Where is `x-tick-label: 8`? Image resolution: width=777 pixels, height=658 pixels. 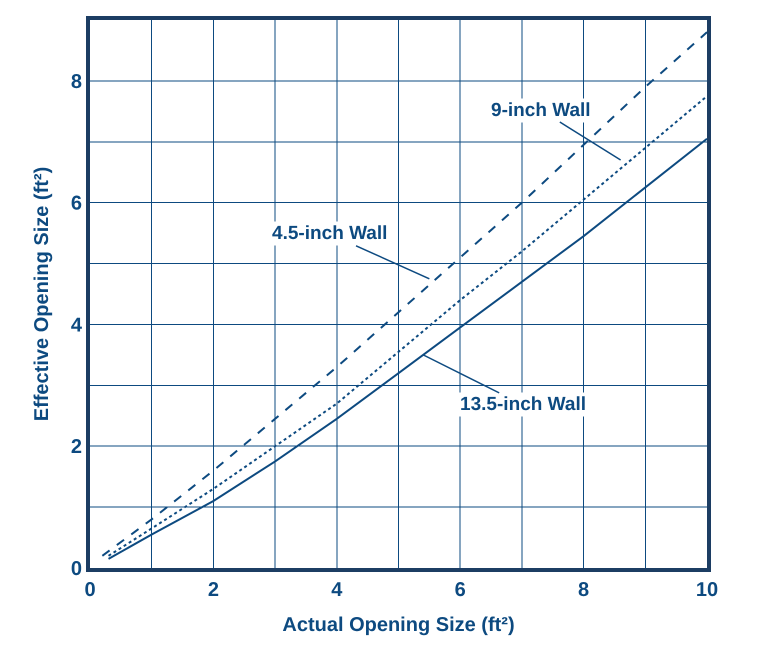
x-tick-label: 8 is located at coordinates (584, 590).